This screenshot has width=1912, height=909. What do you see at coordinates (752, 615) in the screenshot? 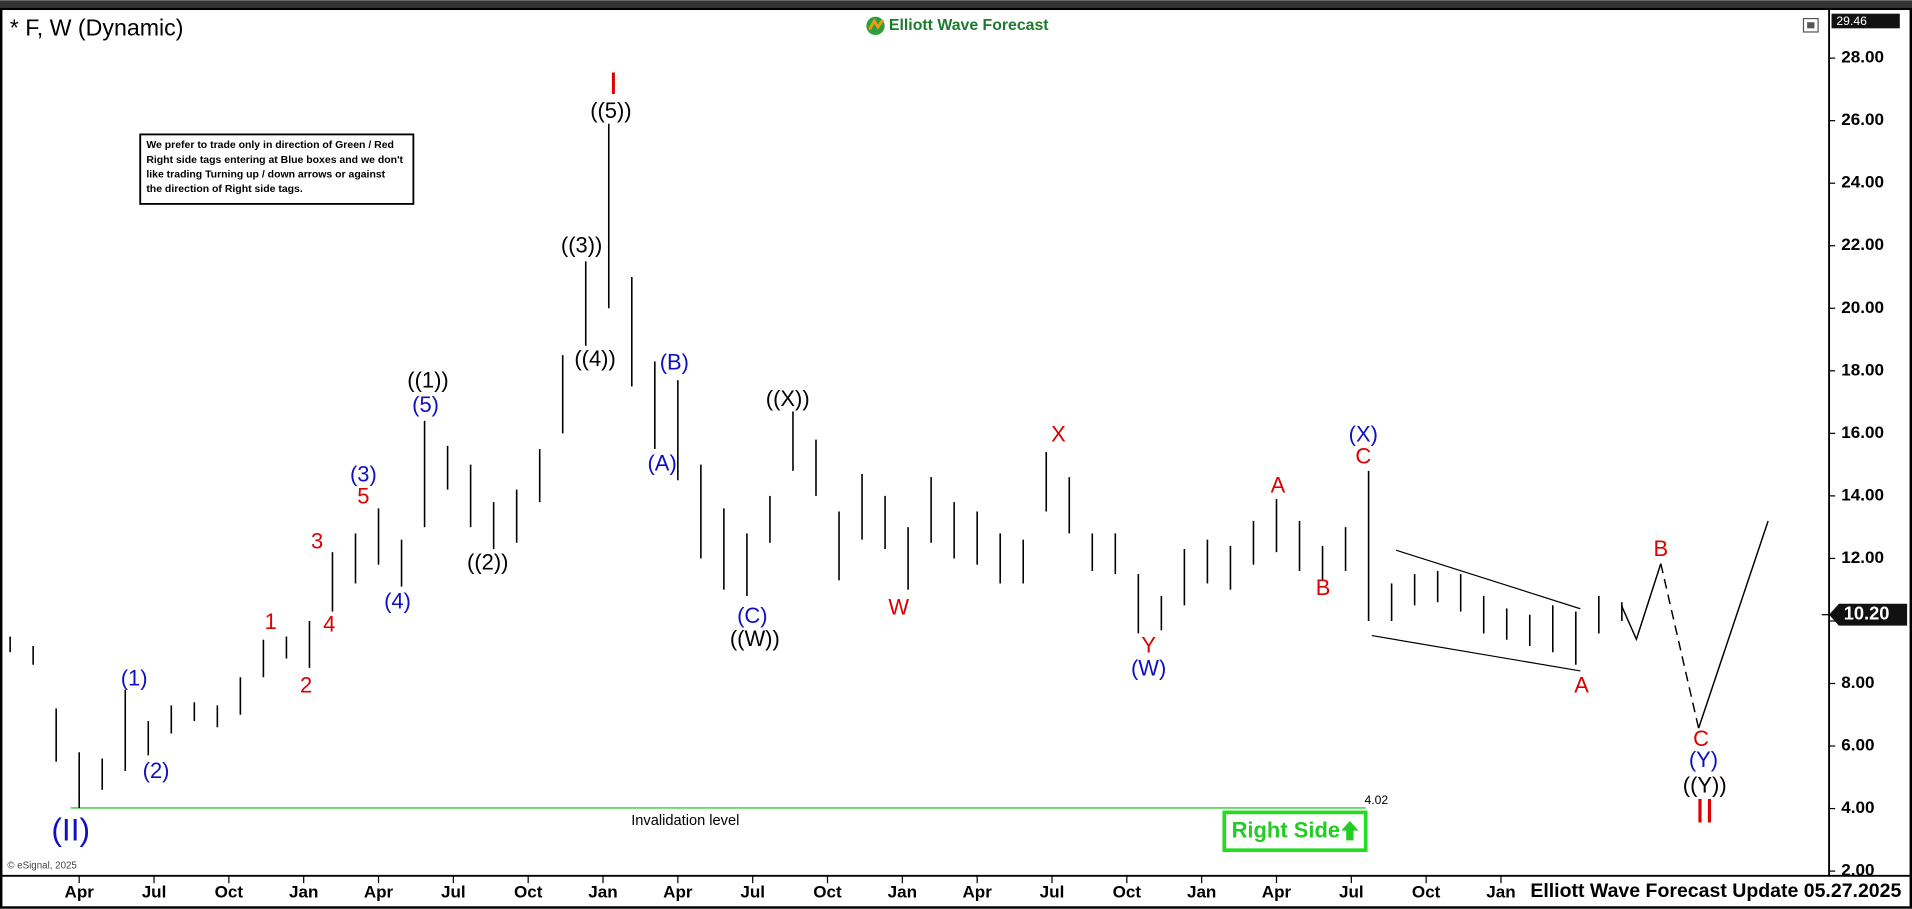
I see `wave-label: (C)` at bounding box center [752, 615].